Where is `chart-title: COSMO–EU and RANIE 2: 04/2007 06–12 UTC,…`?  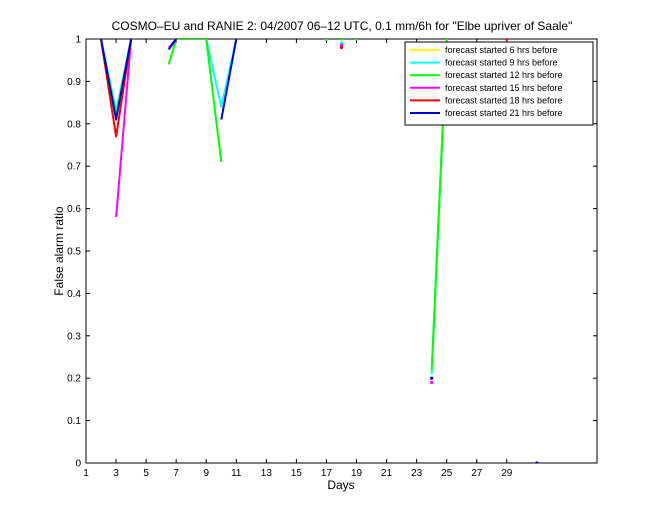
chart-title: COSMO–EU and RANIE 2: 04/2007 06–12 UTC,… is located at coordinates (342, 26).